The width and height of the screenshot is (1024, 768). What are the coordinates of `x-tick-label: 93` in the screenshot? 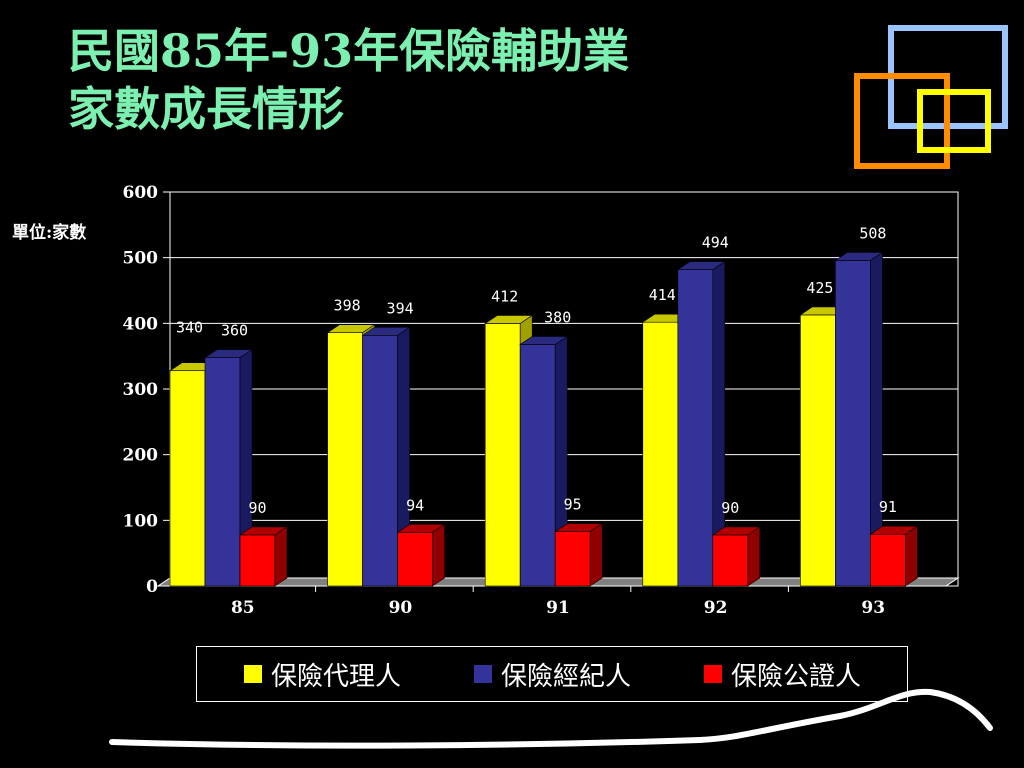 It's located at (873, 608).